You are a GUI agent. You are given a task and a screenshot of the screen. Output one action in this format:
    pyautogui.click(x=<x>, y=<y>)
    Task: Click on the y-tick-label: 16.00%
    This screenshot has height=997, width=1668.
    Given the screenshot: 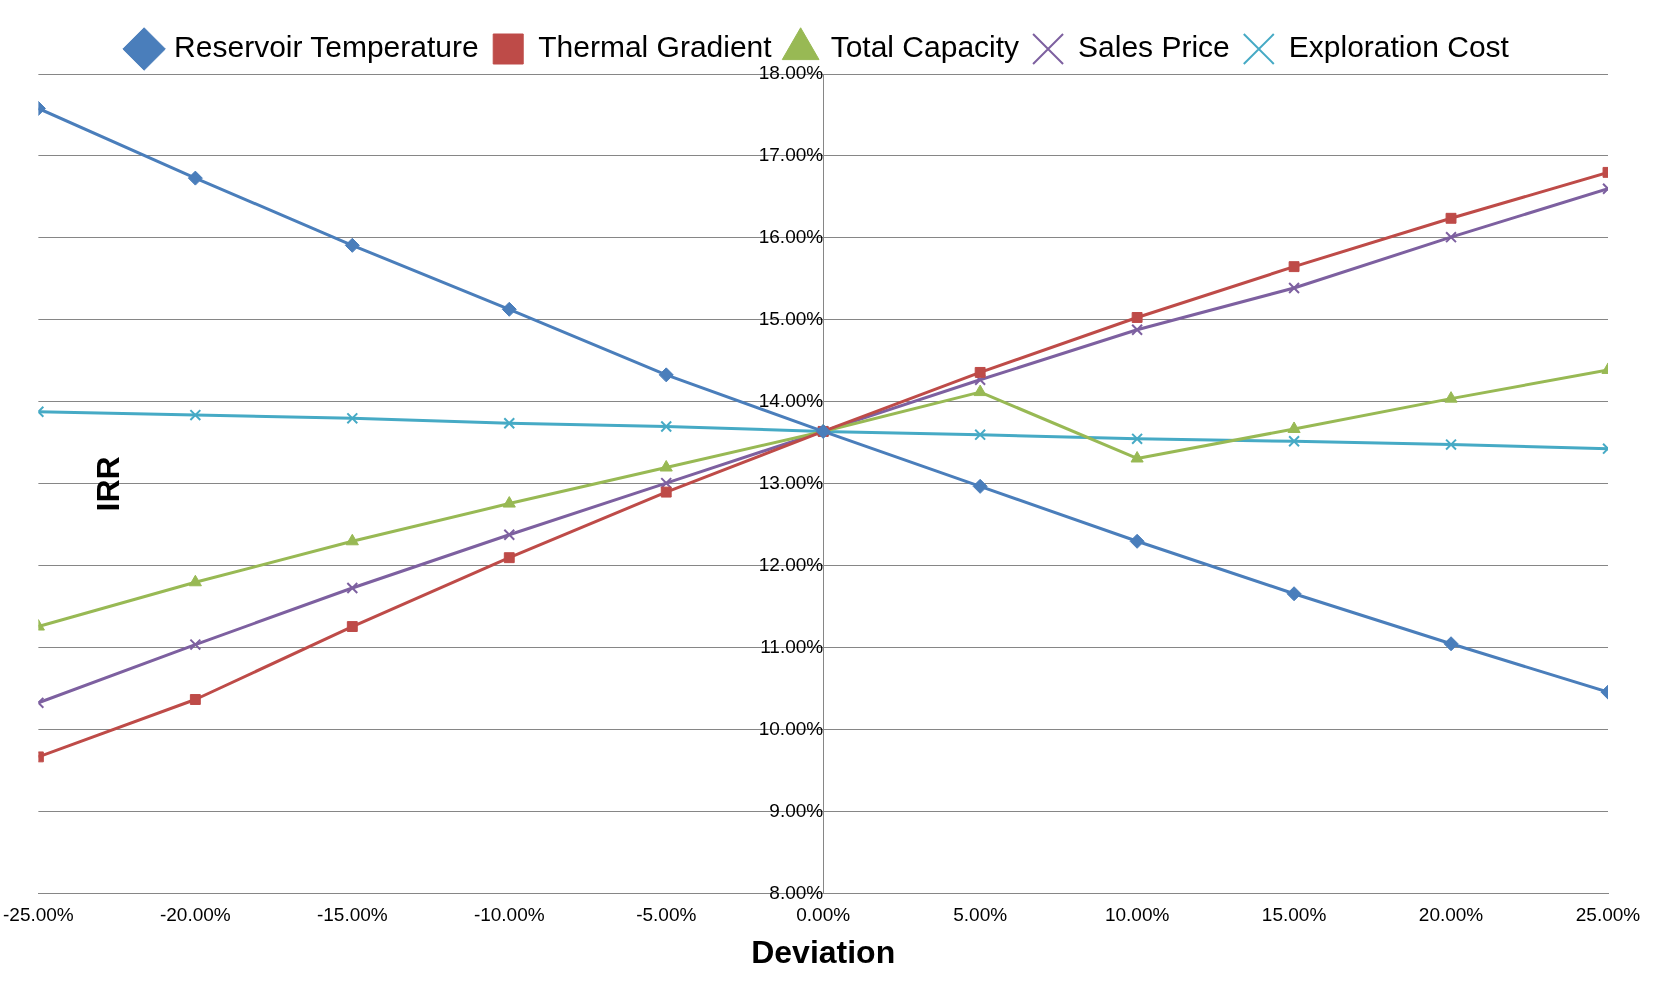 What is the action you would take?
    pyautogui.click(x=791, y=237)
    